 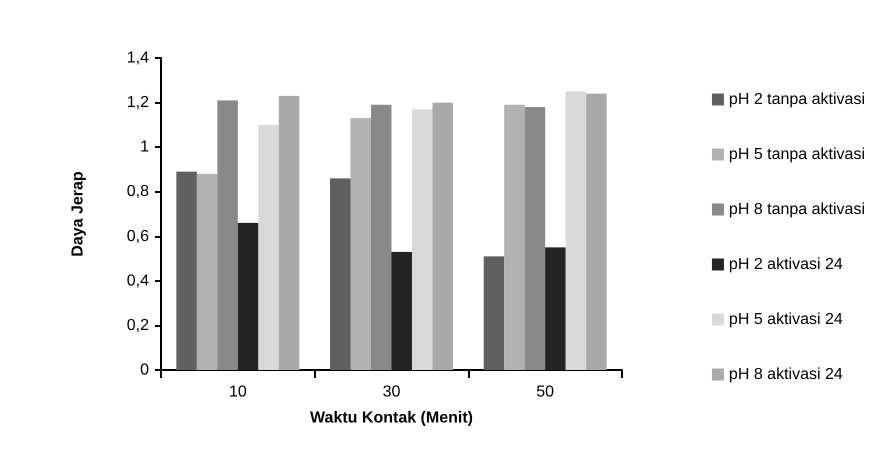 I want to click on x-tick-label: 30, so click(x=391, y=392).